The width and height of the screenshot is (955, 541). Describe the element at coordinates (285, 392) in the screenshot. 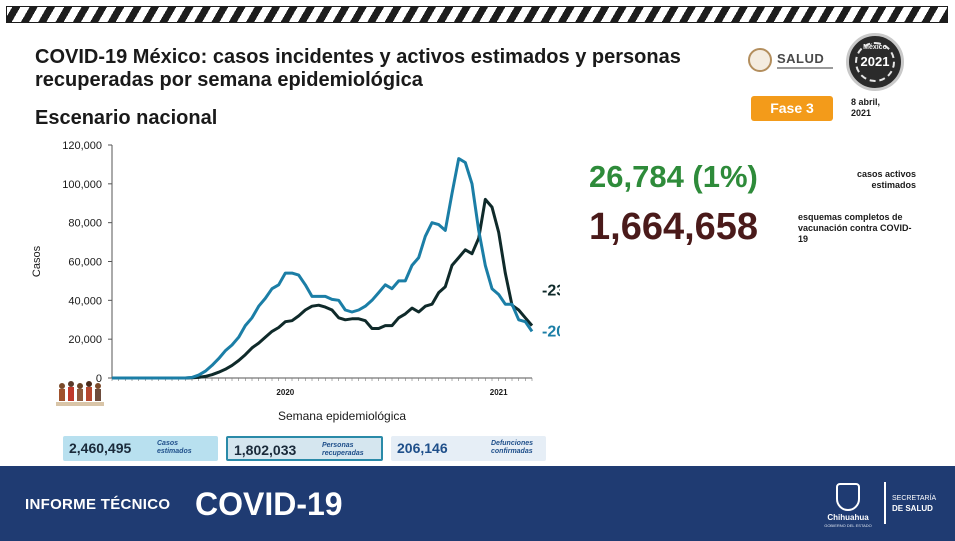

I see `year-label: 2020` at that location.